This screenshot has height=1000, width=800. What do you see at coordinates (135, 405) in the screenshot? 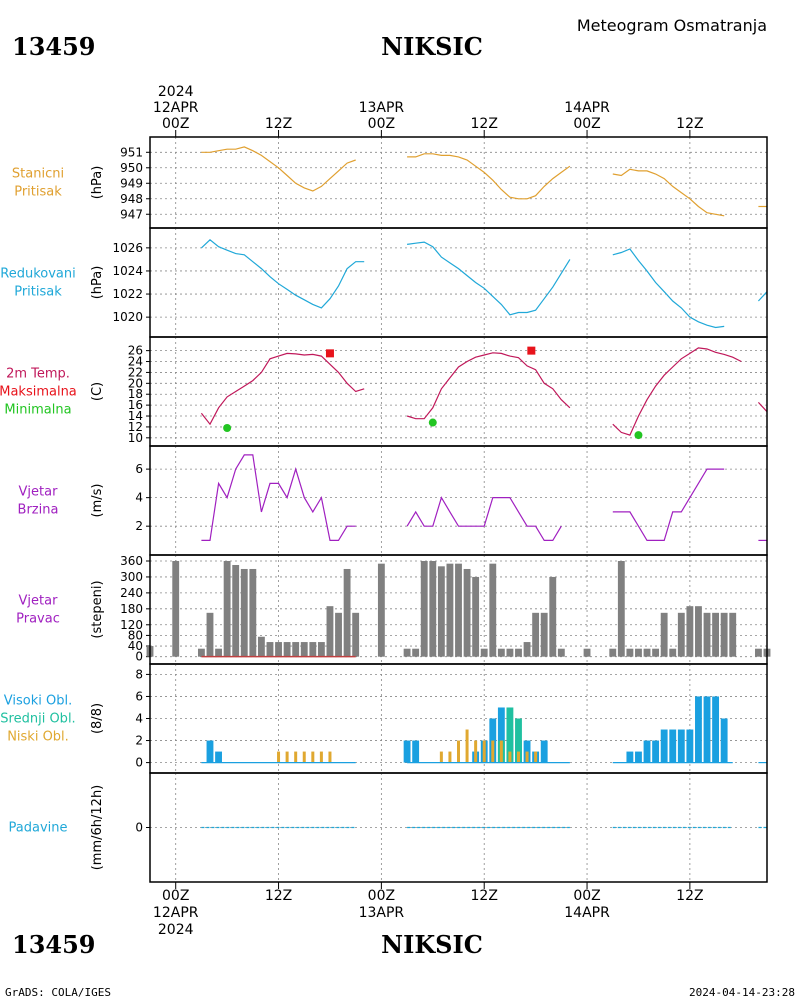
I see `y-tick-label: 16` at bounding box center [135, 405].